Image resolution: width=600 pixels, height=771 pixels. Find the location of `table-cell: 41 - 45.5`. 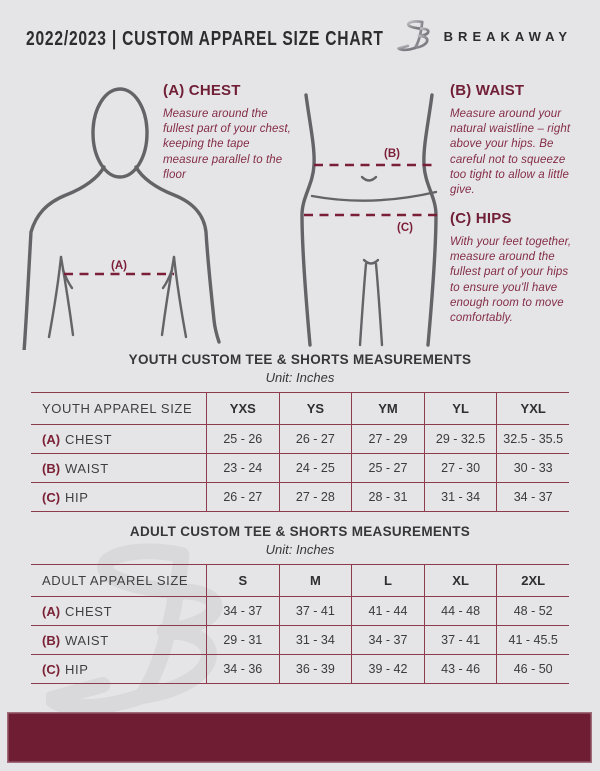

table-cell: 41 - 45.5 is located at coordinates (532, 640).